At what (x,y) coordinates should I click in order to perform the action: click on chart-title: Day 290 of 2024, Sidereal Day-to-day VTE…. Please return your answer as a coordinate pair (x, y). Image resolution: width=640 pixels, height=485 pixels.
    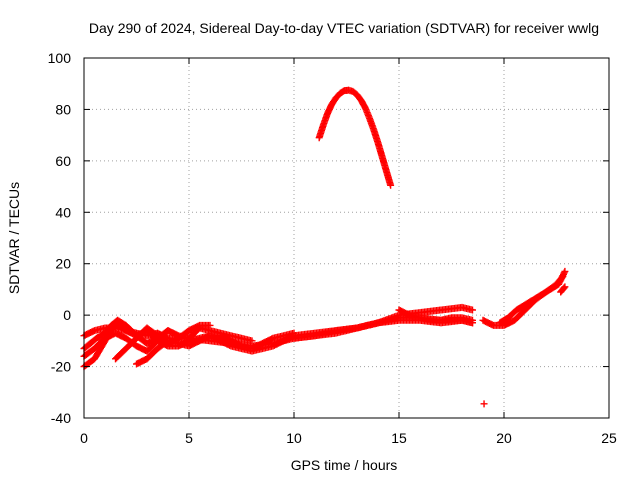
    Looking at the image, I should click on (344, 28).